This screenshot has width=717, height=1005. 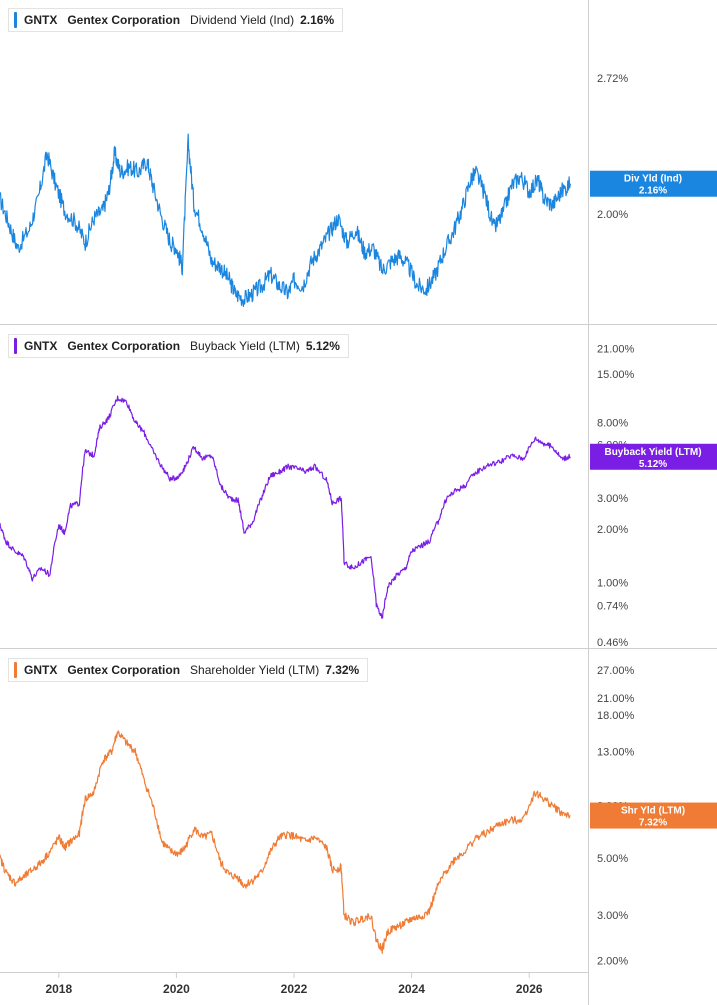 I want to click on x-tick-label: 2020, so click(x=176, y=989).